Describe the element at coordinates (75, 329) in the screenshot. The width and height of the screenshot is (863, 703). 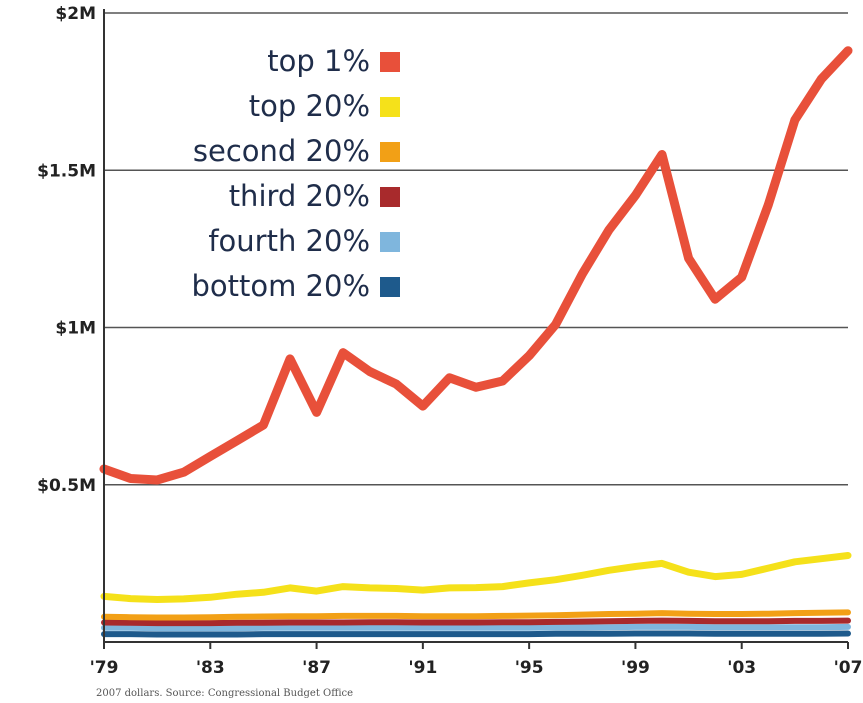
I see `y-tick-label: $1M` at that location.